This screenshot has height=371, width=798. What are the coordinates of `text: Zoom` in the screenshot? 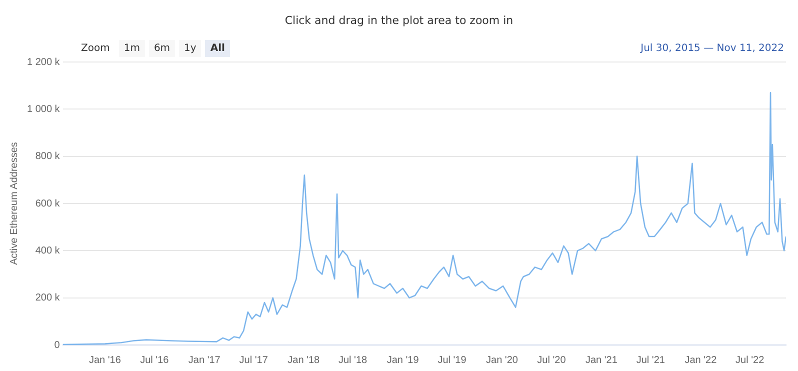 It's located at (95, 49).